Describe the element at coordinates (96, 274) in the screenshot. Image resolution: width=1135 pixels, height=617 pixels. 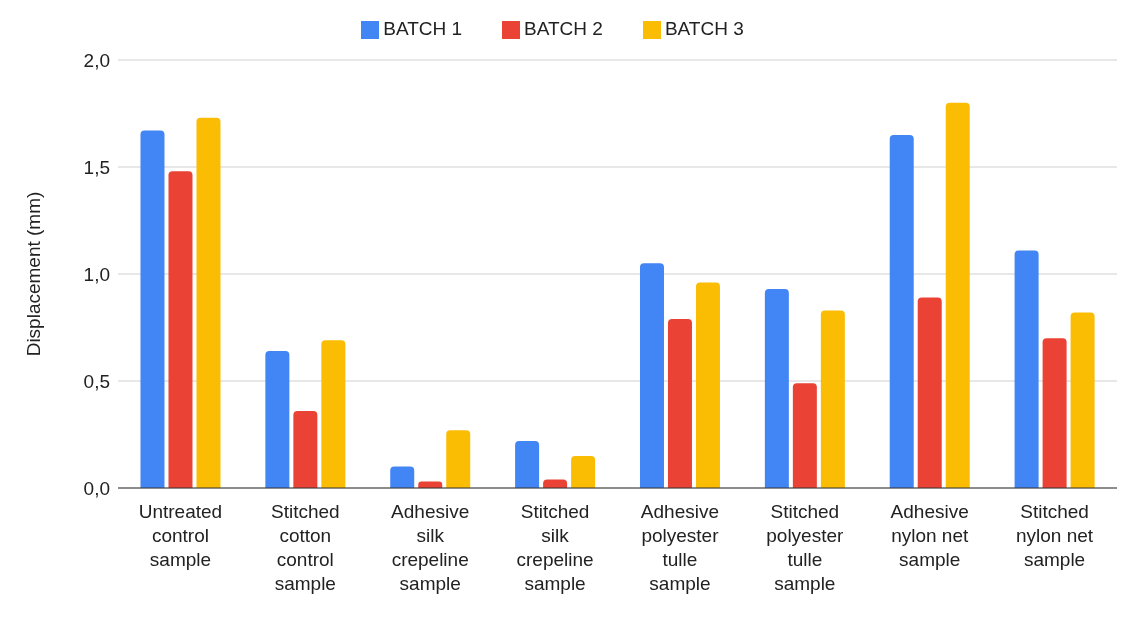
I see `y-tick-label: 1,0` at that location.